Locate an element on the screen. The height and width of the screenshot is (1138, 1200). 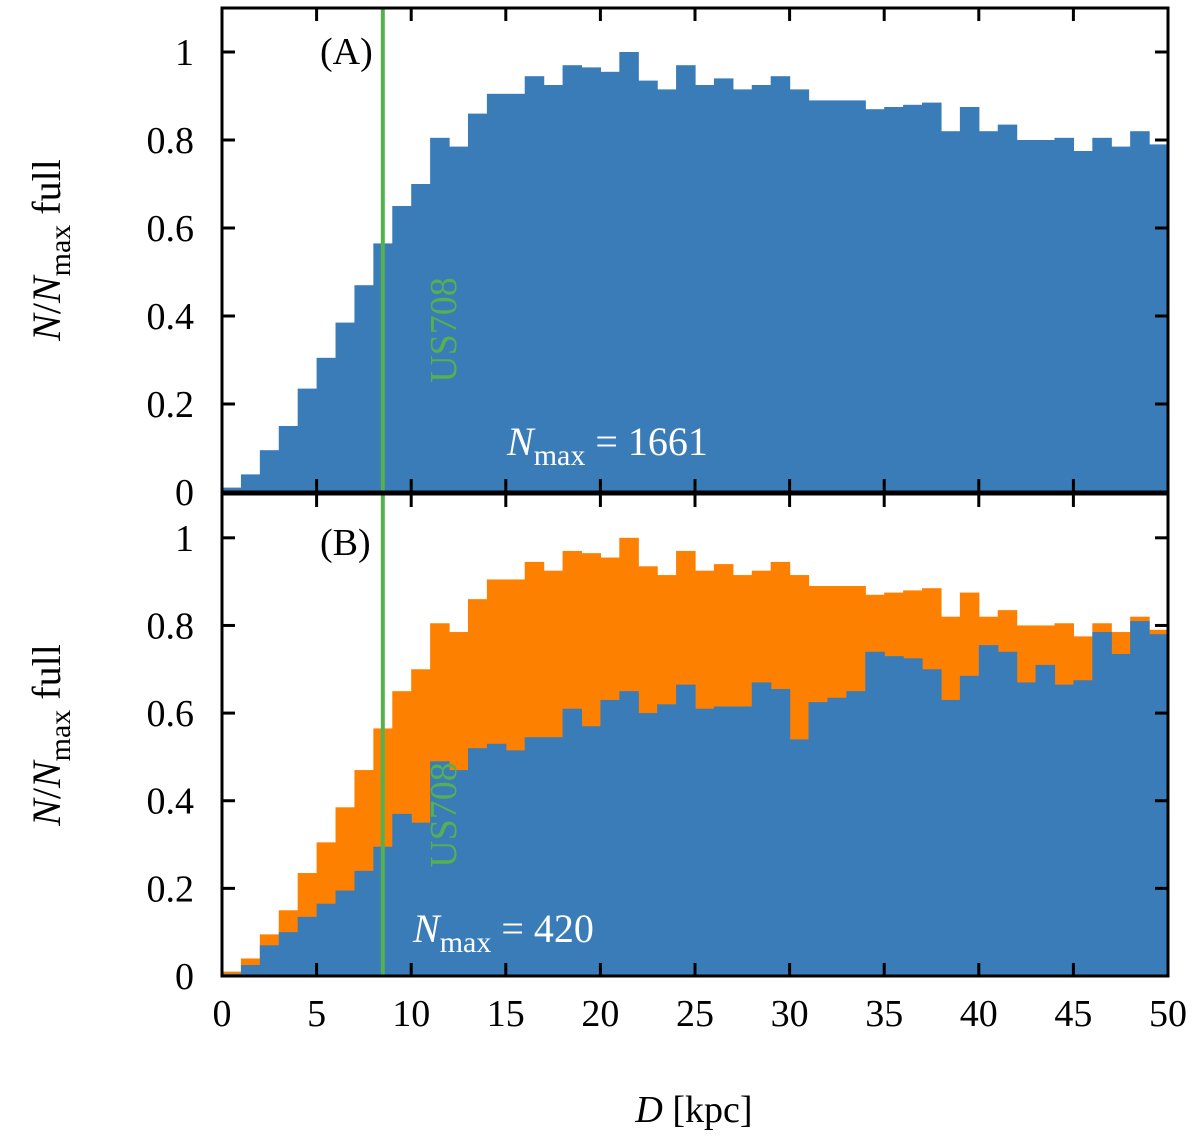
x-tick-label: 35 is located at coordinates (884, 1014).